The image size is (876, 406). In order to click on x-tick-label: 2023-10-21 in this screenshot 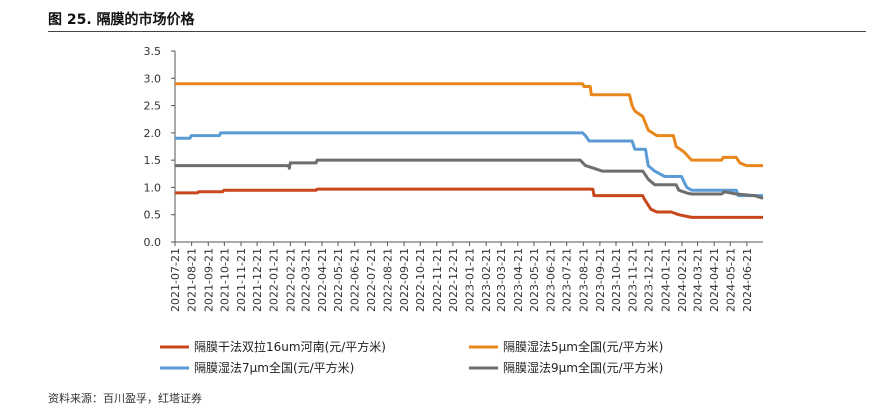, I will do `click(616, 280)`.